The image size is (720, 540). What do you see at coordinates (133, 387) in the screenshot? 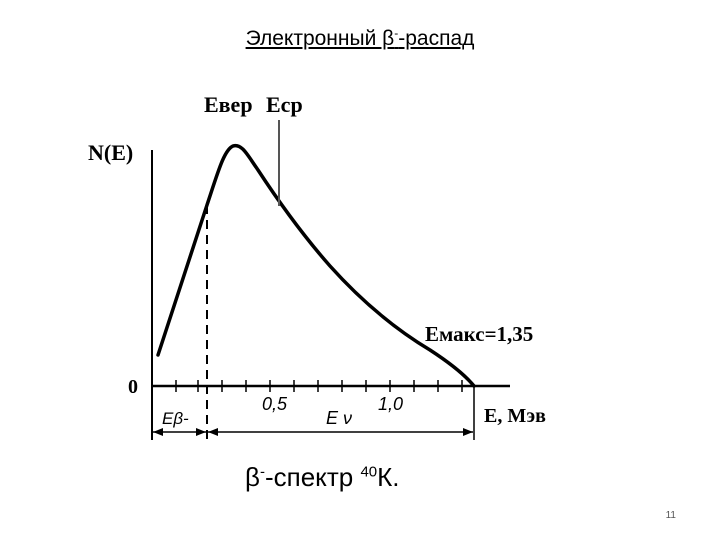
I see `origin-label: 0` at bounding box center [133, 387].